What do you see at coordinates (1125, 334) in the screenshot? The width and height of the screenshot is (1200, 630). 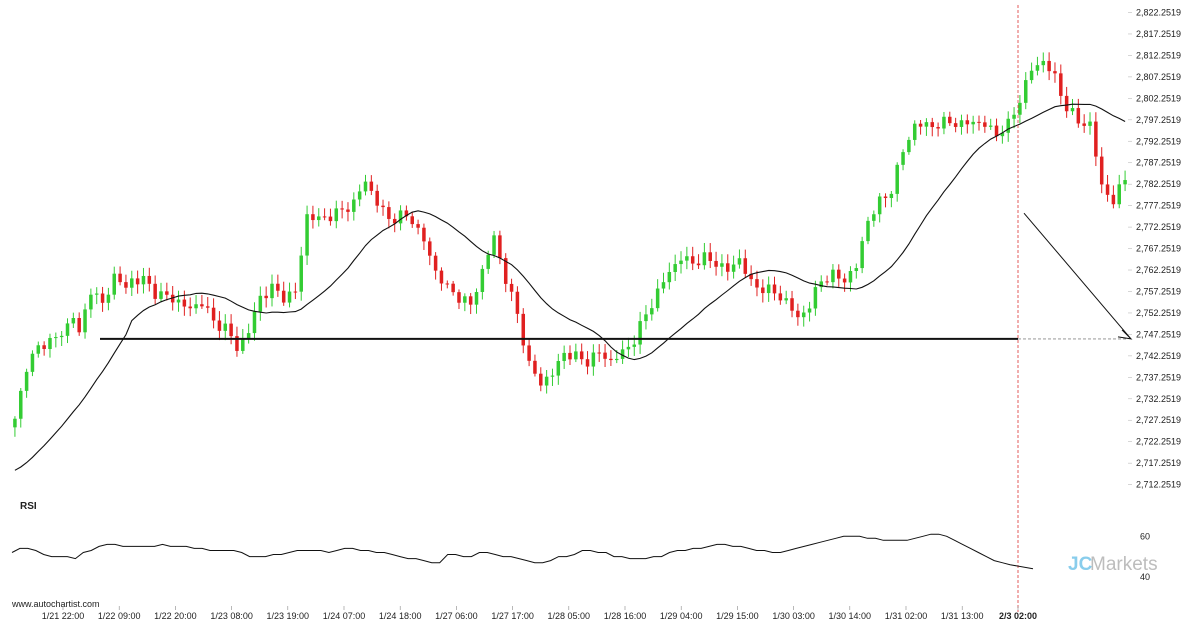 I see `arrow-head` at bounding box center [1125, 334].